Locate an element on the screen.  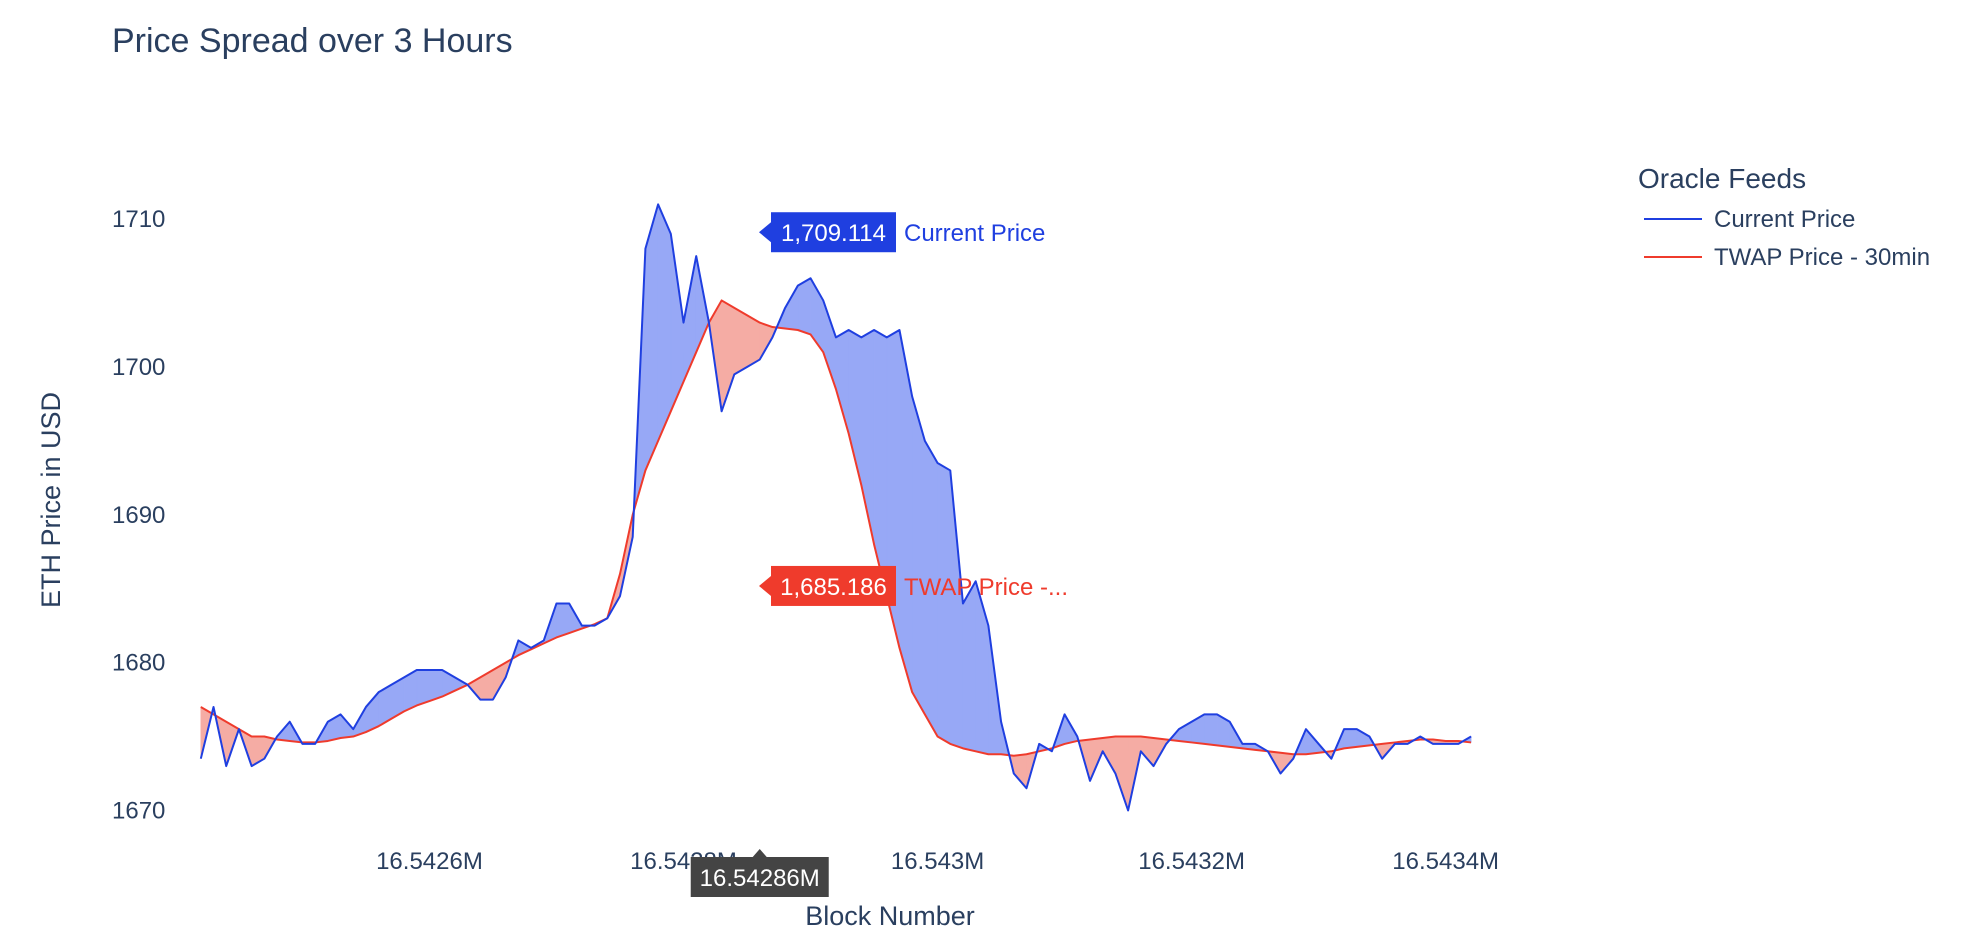
hover-x-pointer is located at coordinates (759, 853).